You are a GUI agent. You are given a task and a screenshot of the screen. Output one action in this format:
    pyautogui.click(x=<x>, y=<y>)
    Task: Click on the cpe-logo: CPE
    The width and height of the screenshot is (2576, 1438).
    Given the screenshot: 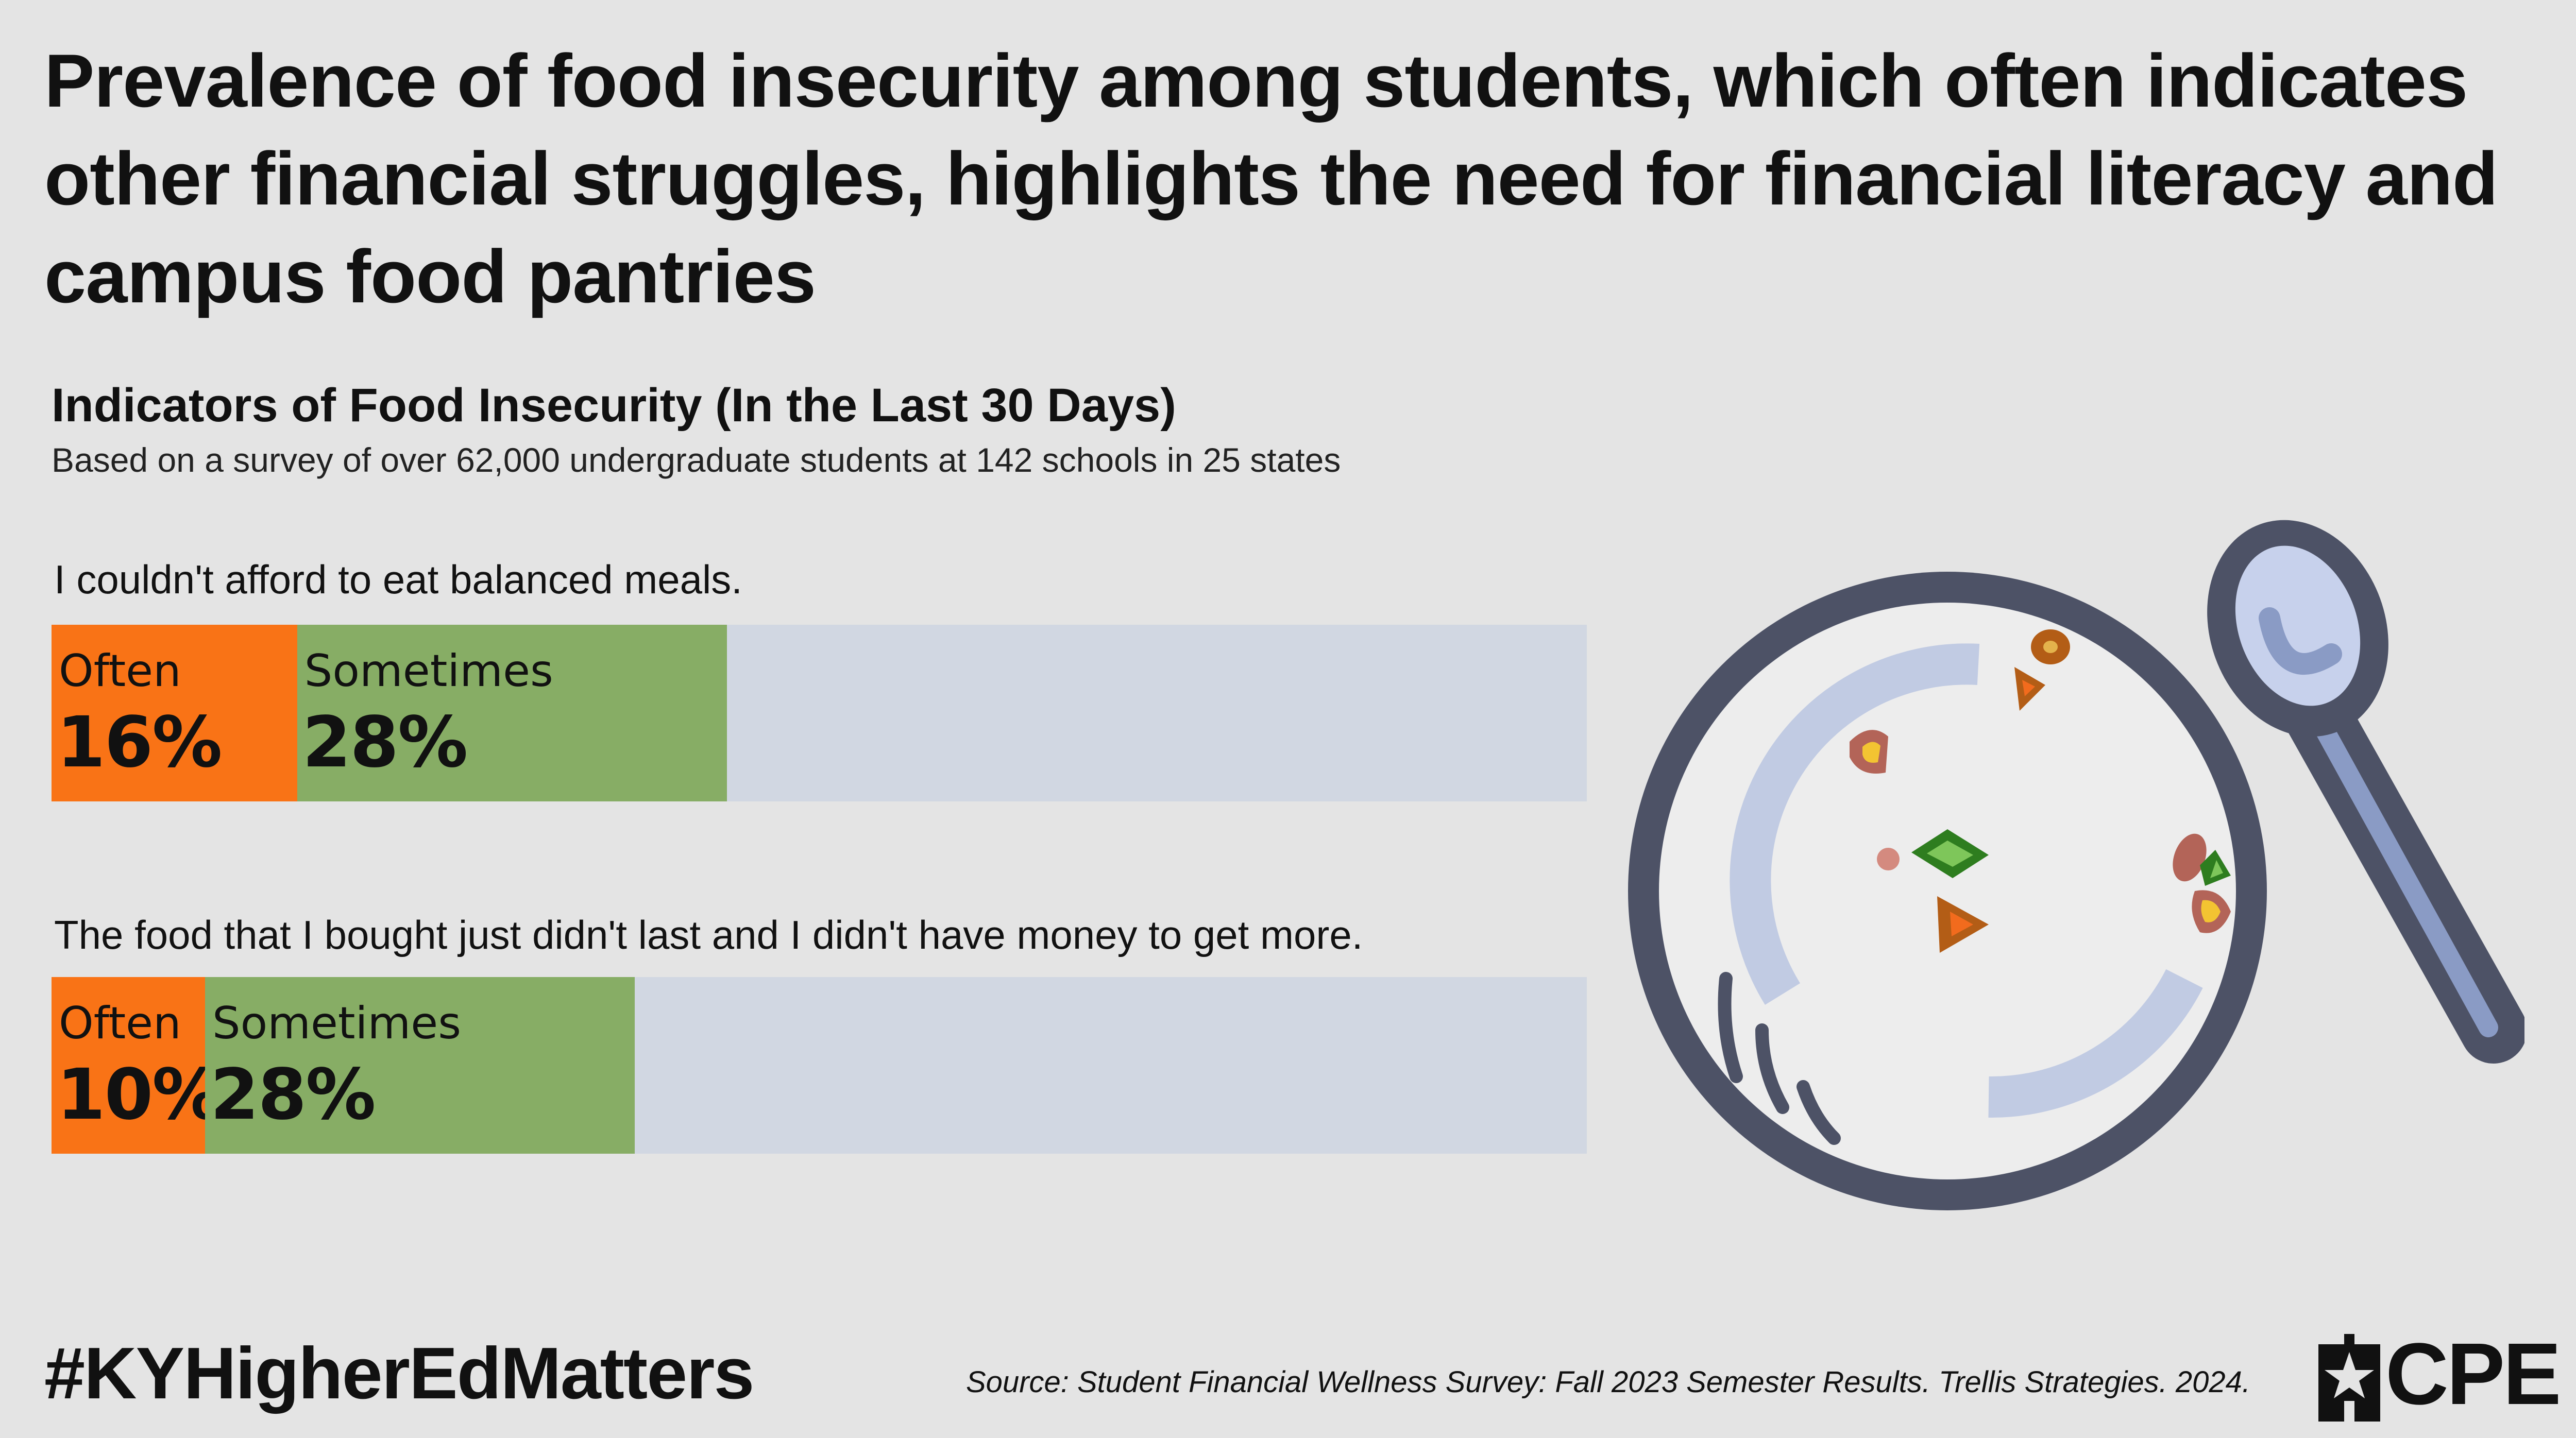 What is the action you would take?
    pyautogui.click(x=2437, y=1373)
    